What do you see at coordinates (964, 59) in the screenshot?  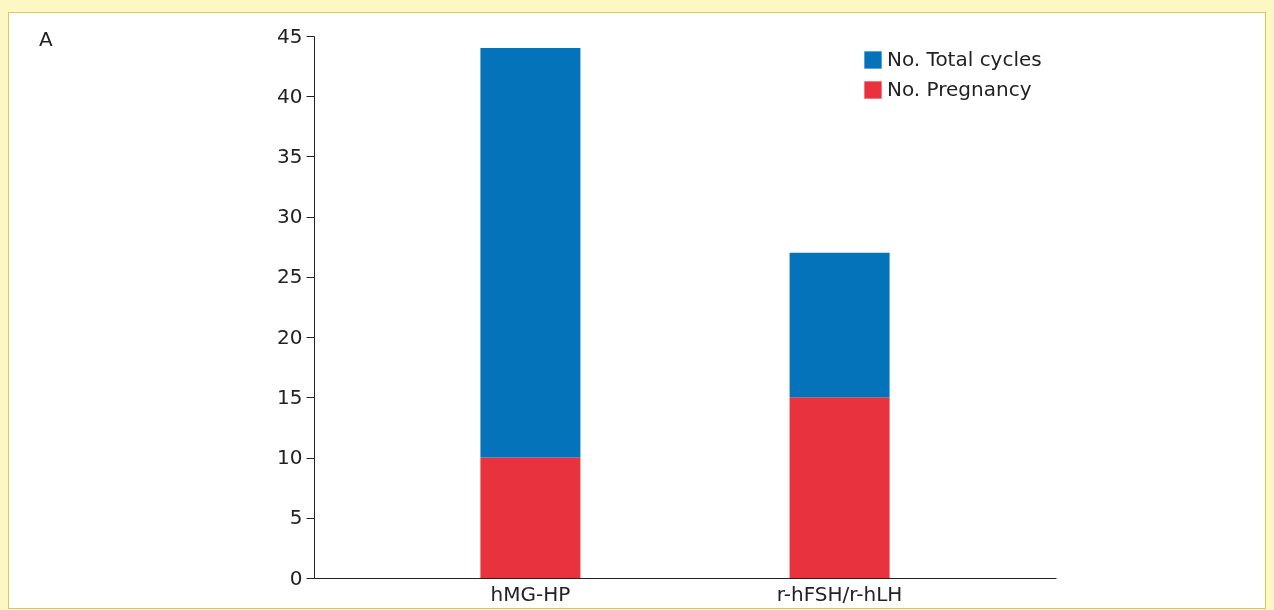 I see `legend-label: No. Total cycles` at bounding box center [964, 59].